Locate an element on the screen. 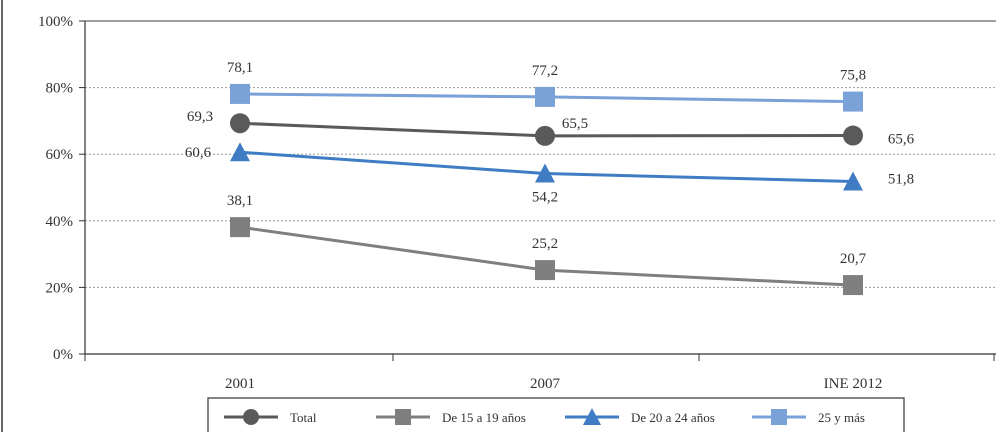  legend-label: De 15 a 19 años is located at coordinates (484, 417).